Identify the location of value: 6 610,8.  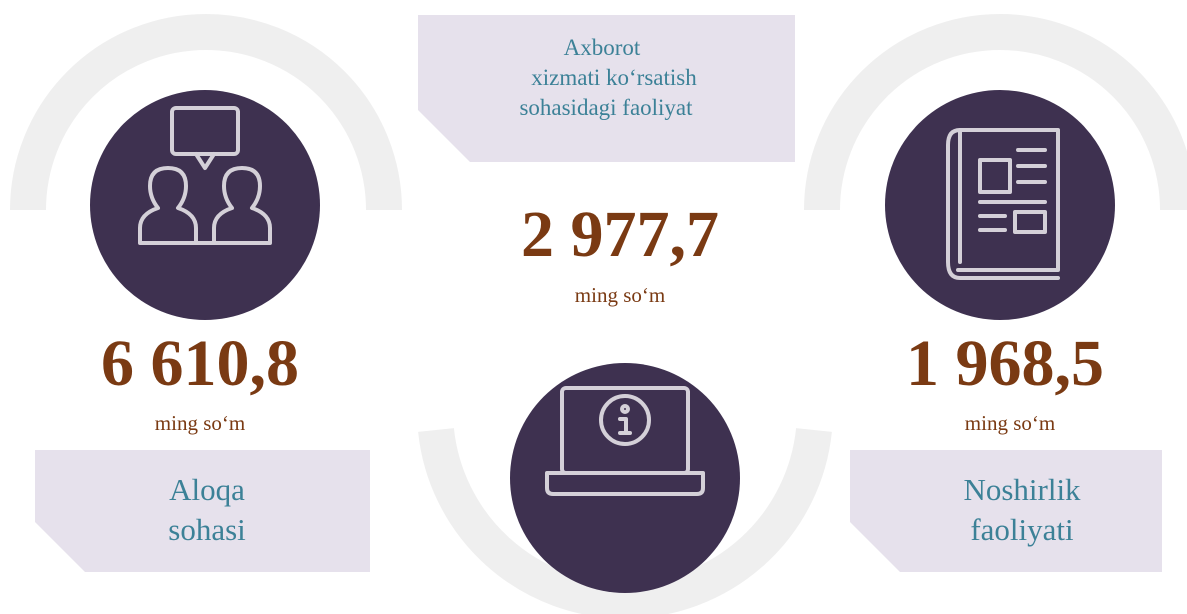
(200, 363).